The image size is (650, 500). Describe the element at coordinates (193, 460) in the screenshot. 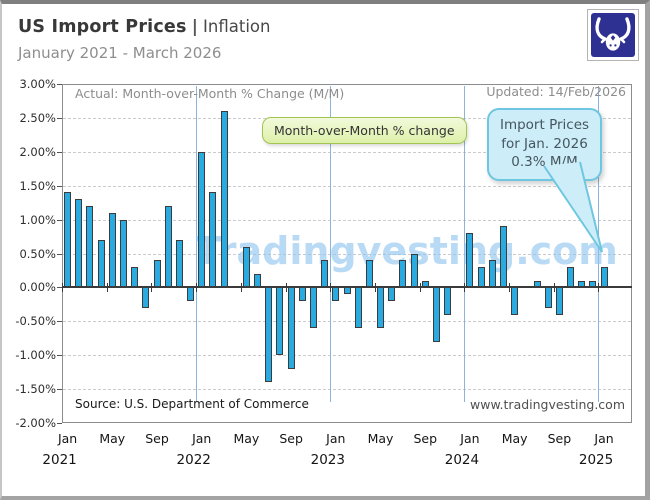

I see `x-axis-year-label: 2022` at that location.